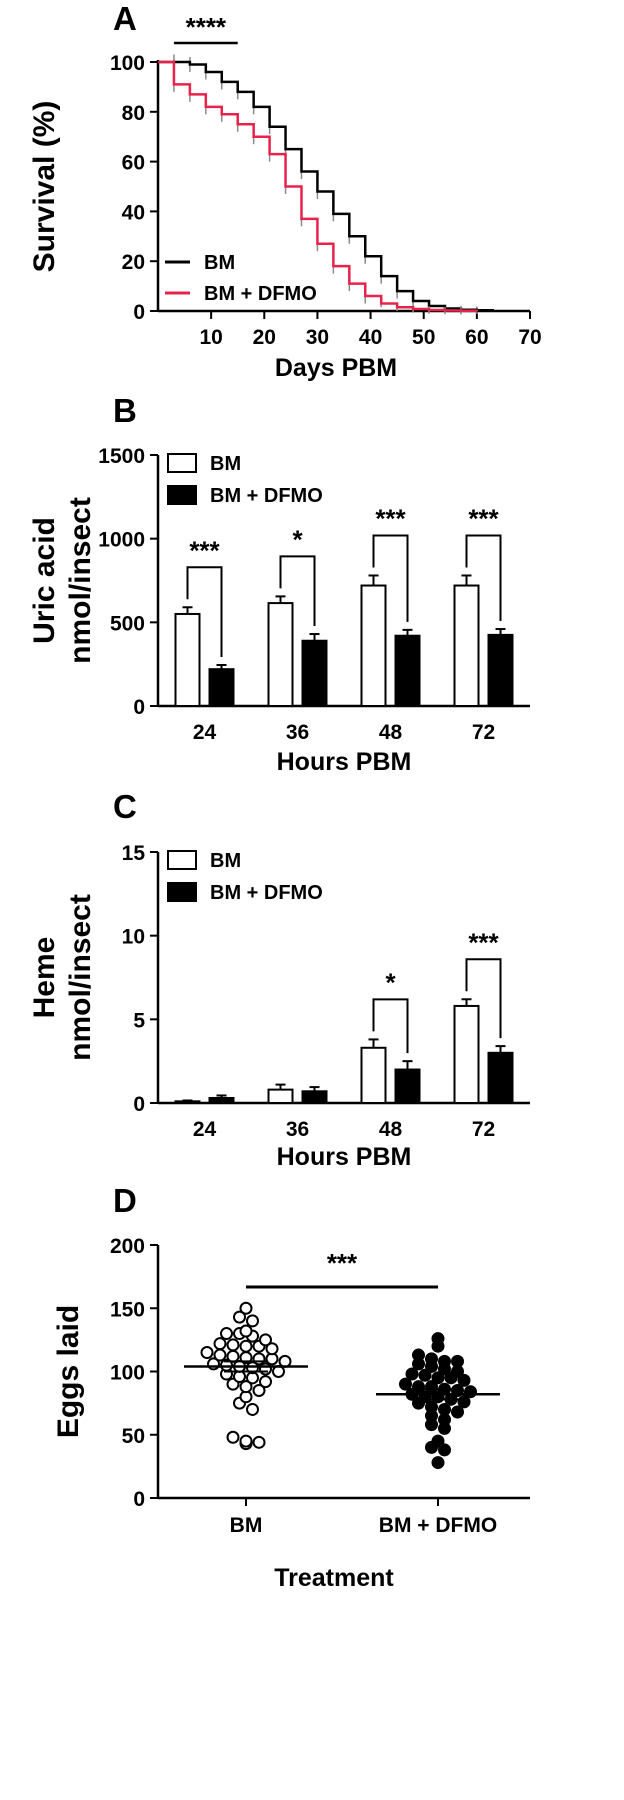 The width and height of the screenshot is (624, 1800). Describe the element at coordinates (297, 1129) in the screenshot. I see `x-tick-label-c: 36` at that location.